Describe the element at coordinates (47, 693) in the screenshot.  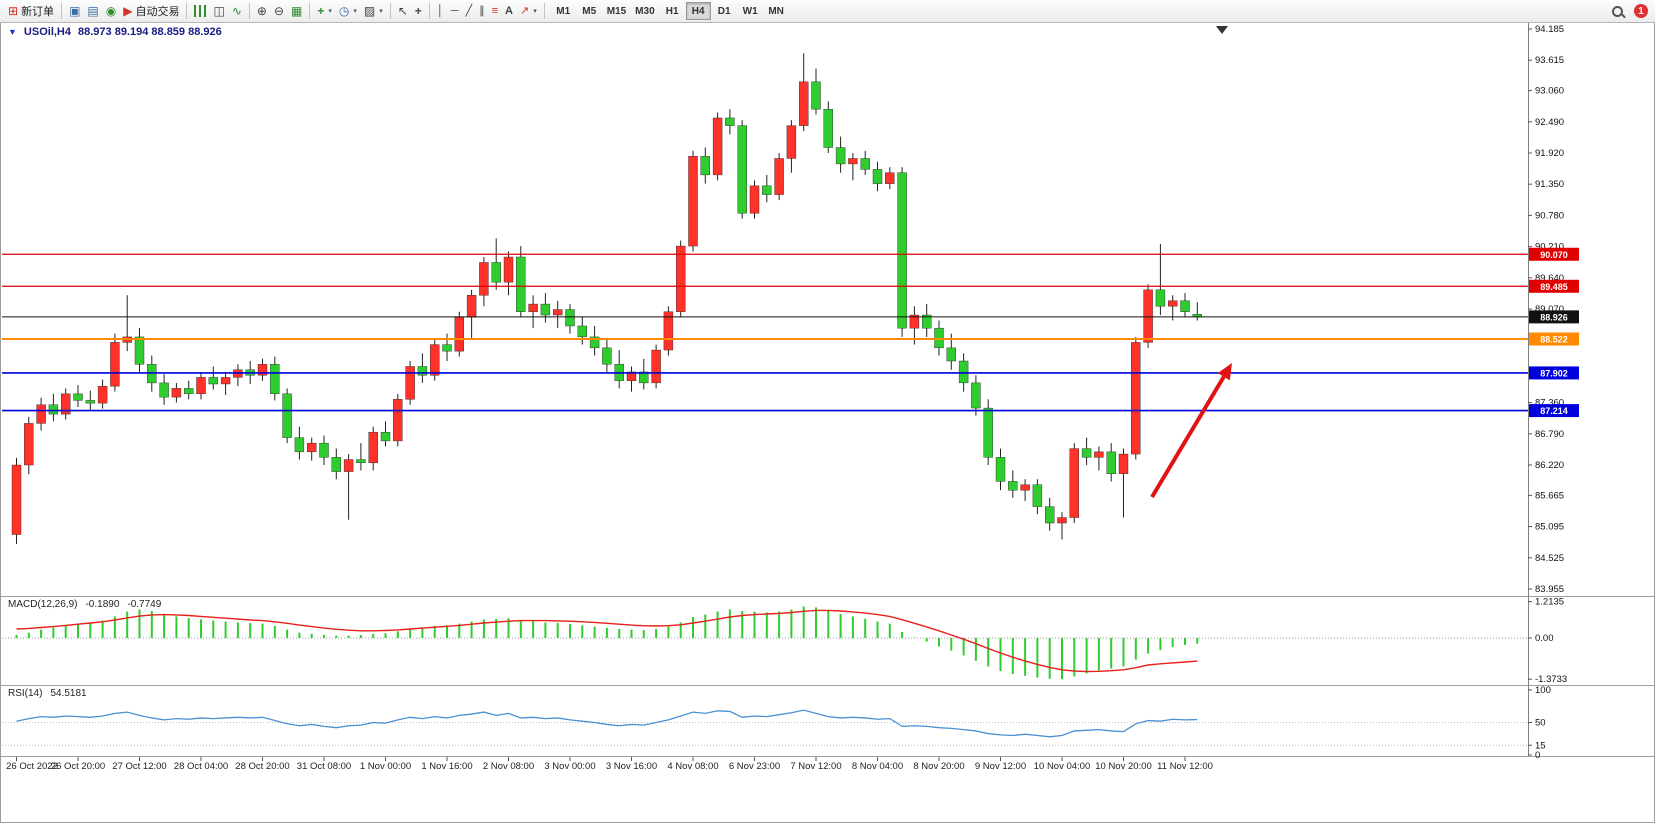
I see `rsi-header: RSI(14) 54.5181` at that location.